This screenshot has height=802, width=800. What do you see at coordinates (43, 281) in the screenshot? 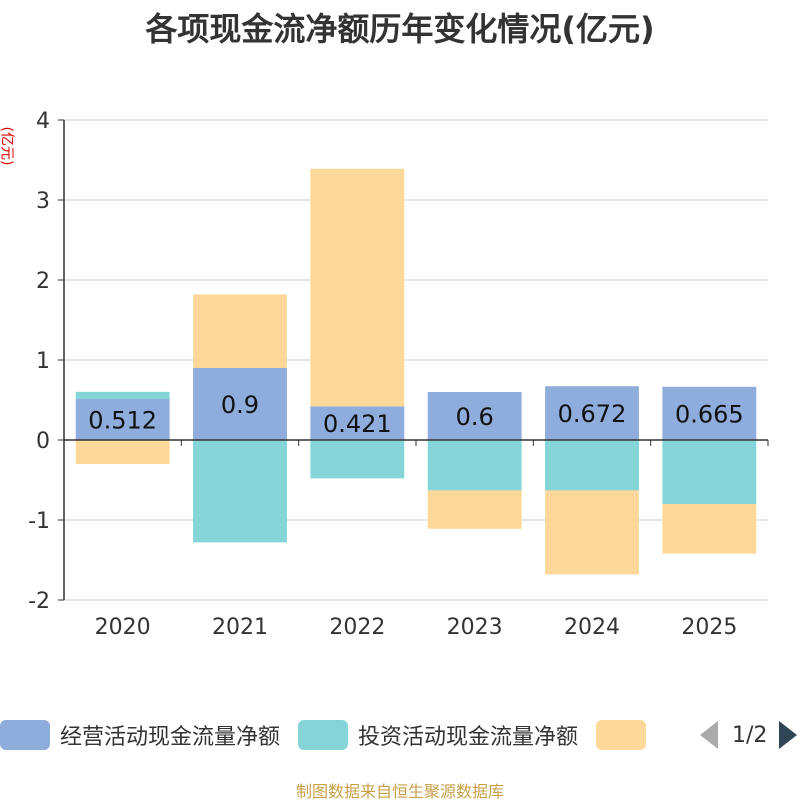
I see `y-tick-label: 2` at bounding box center [43, 281].